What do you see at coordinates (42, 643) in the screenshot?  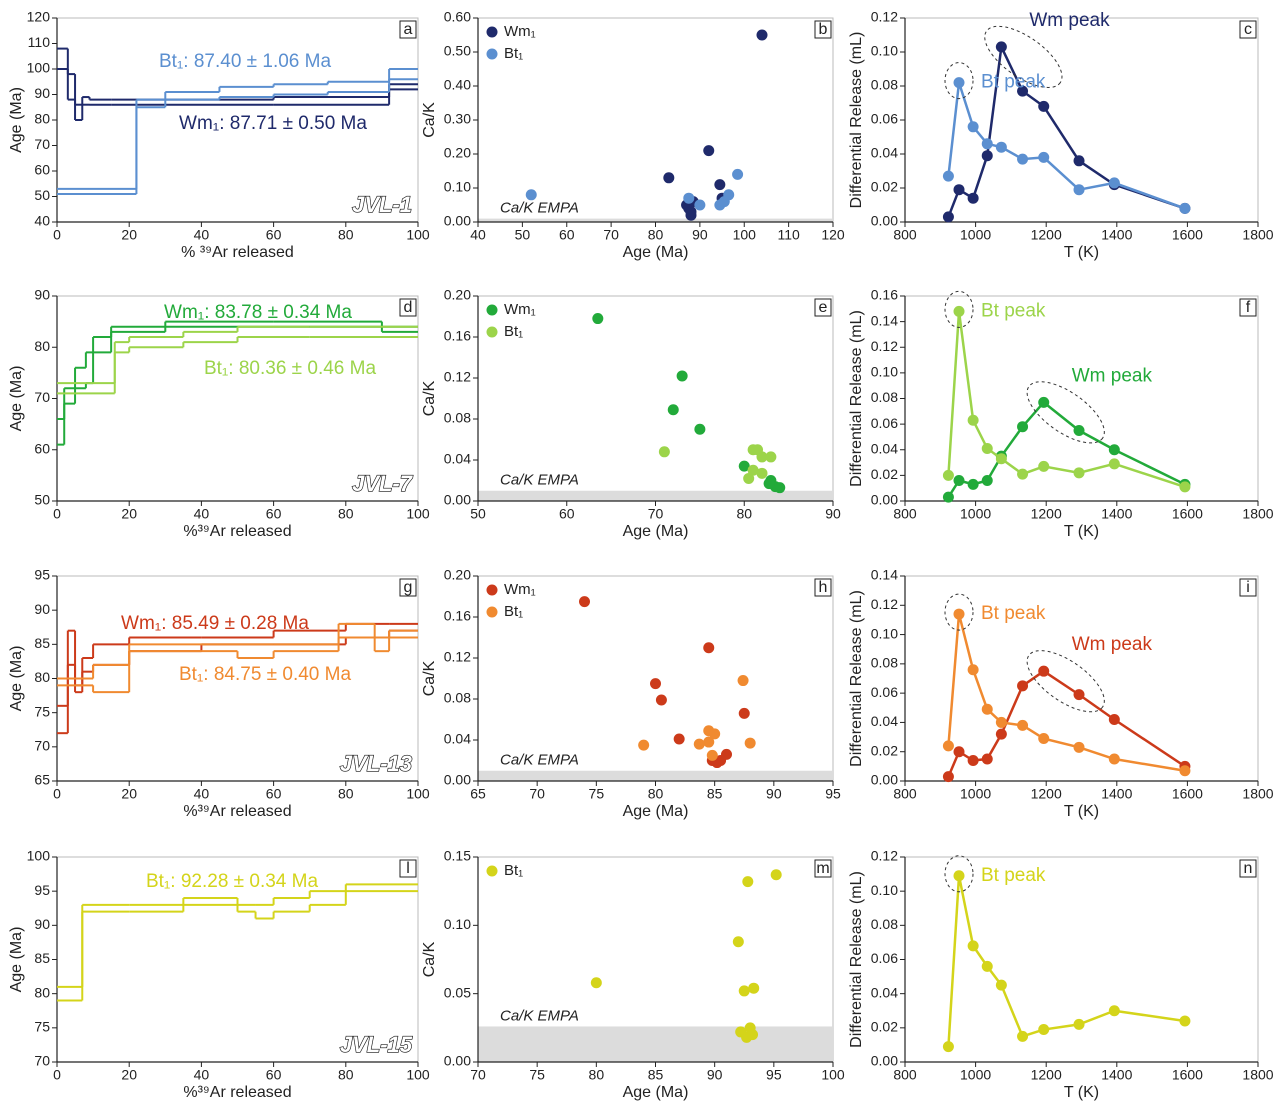 I see `y-tick-label: 85` at bounding box center [42, 643].